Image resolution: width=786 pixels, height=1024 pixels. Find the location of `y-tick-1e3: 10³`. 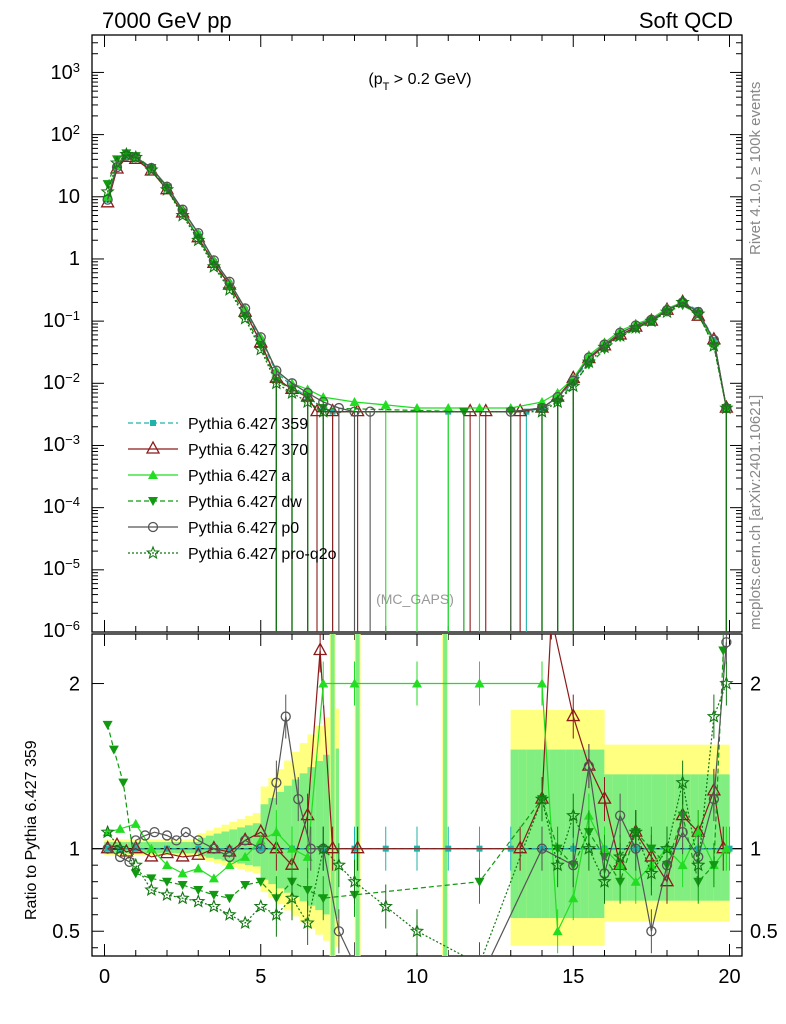

y-tick-1e3: 10³ is located at coordinates (65, 72).